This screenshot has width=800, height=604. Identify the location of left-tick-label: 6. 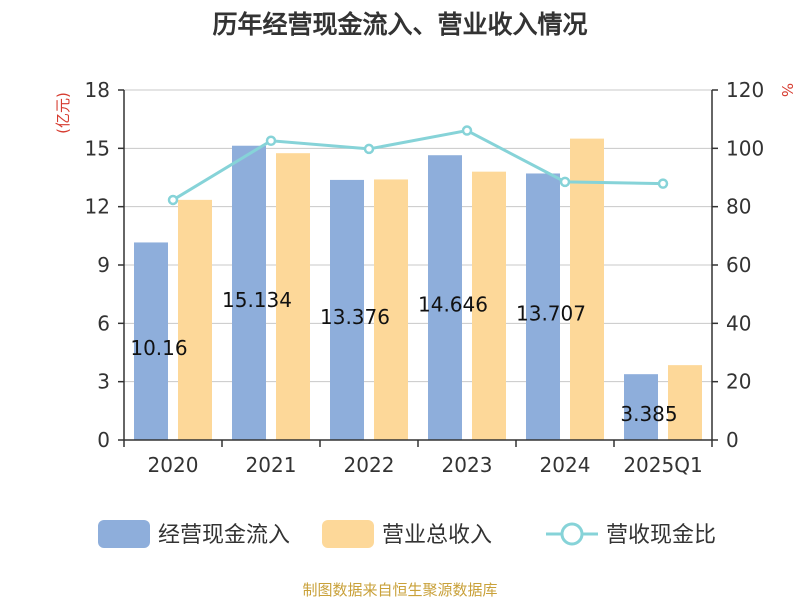
(103, 323).